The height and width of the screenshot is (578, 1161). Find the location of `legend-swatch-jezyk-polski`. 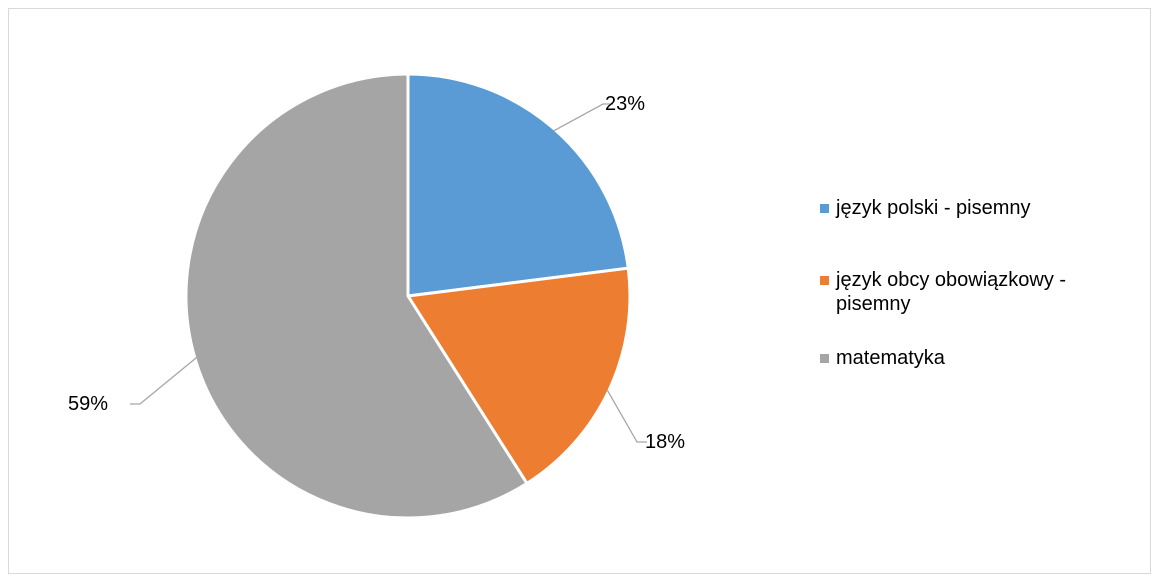

legend-swatch-jezyk-polski is located at coordinates (824, 208).